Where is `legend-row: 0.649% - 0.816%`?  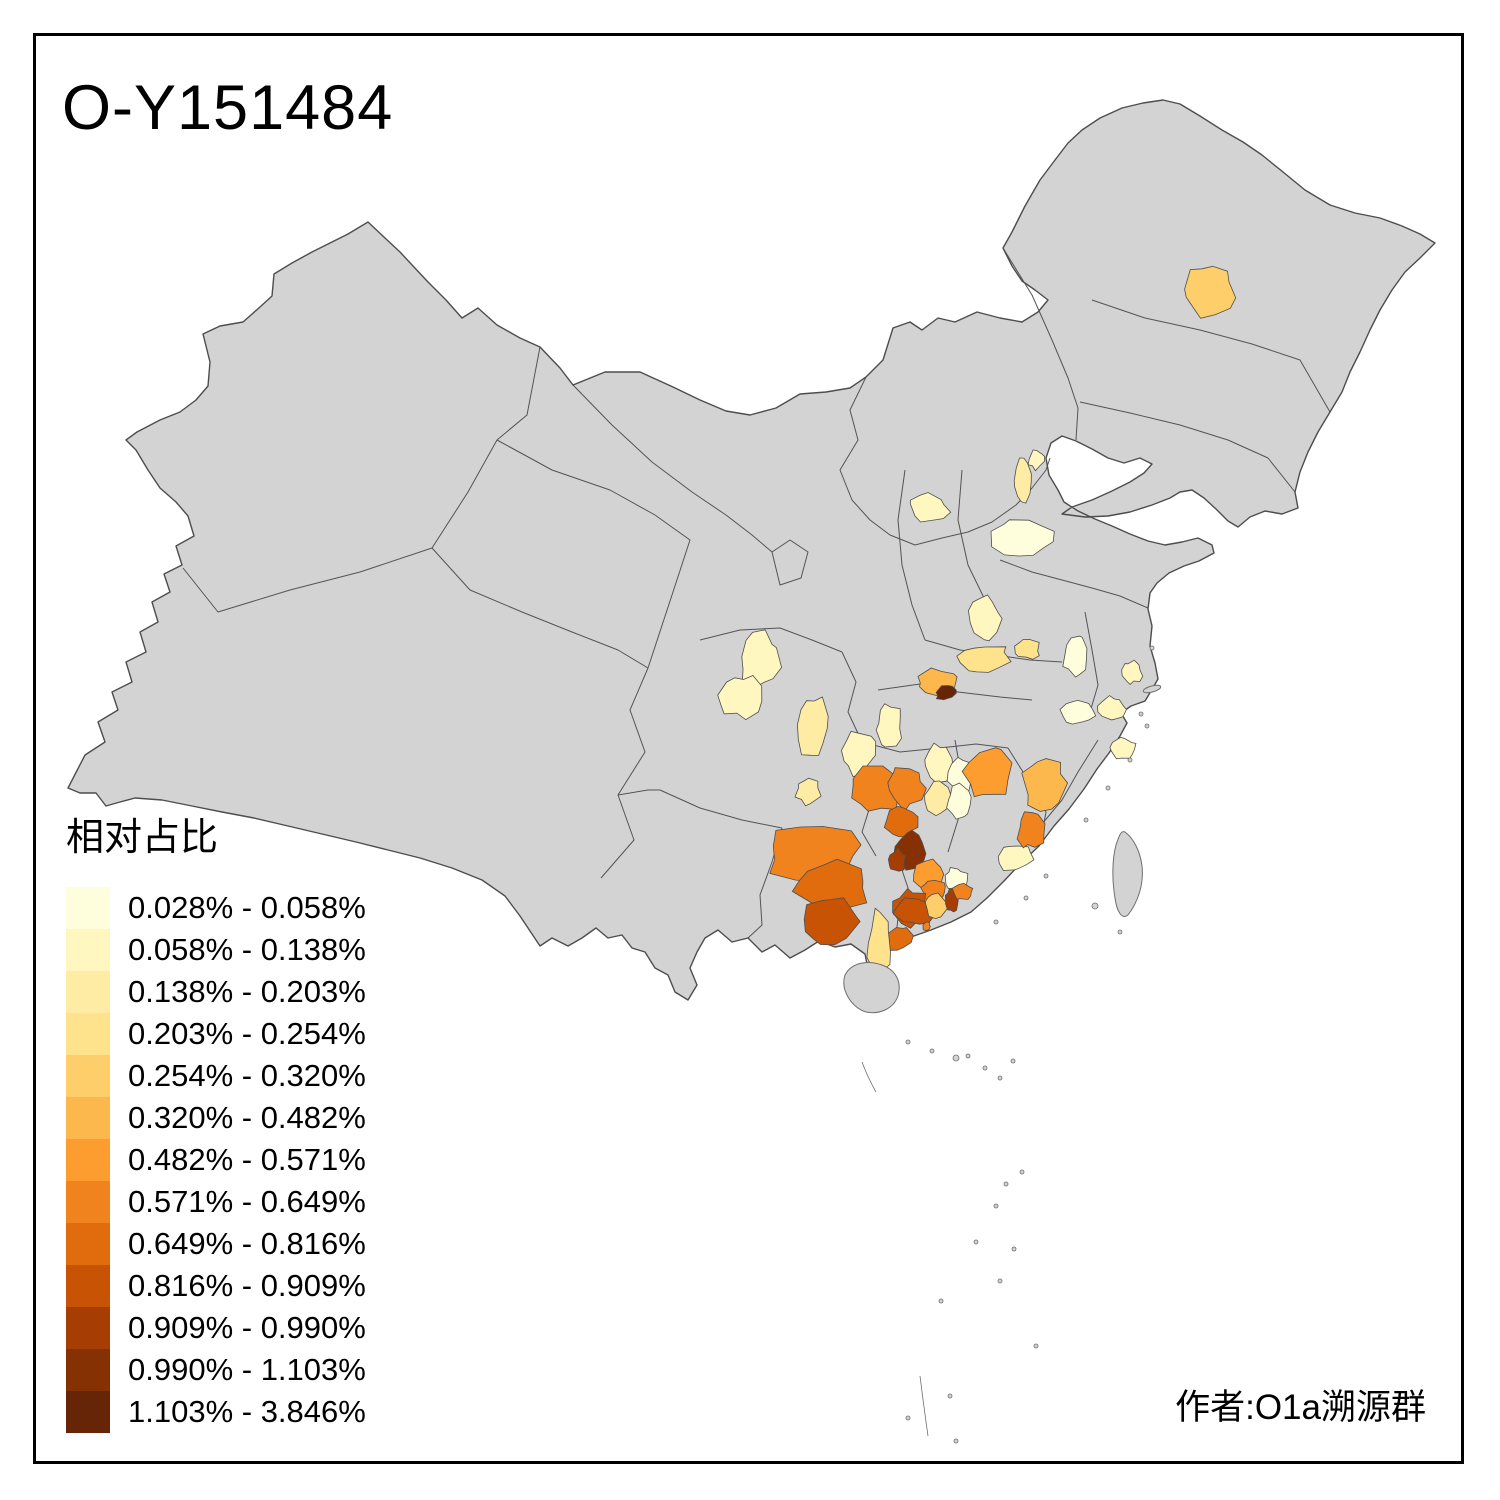 legend-row: 0.649% - 0.816% is located at coordinates (216, 1244).